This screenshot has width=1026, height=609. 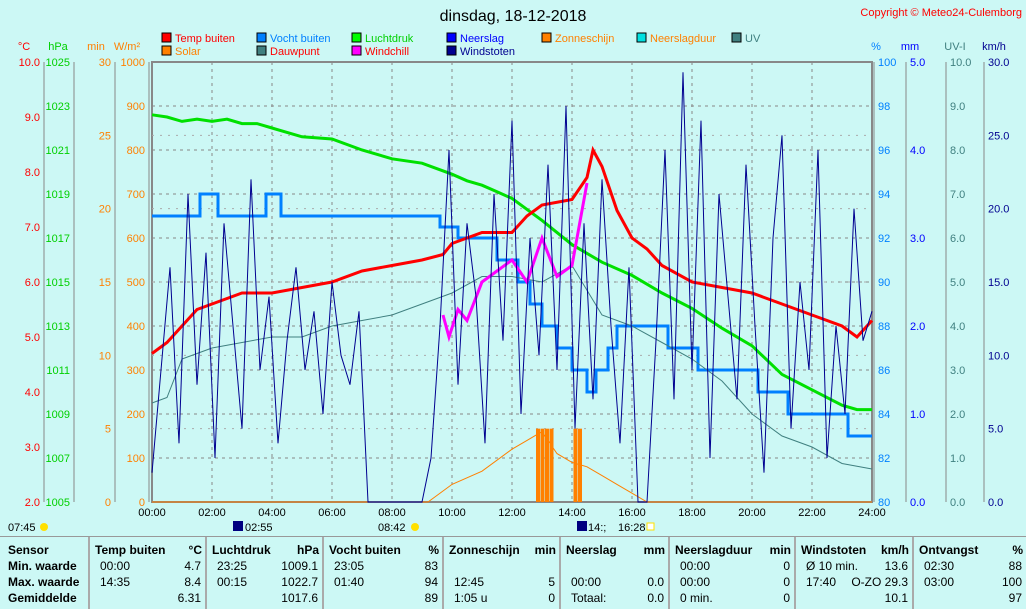 What do you see at coordinates (821, 582) in the screenshot?
I see `cell-time: 17:40` at bounding box center [821, 582].